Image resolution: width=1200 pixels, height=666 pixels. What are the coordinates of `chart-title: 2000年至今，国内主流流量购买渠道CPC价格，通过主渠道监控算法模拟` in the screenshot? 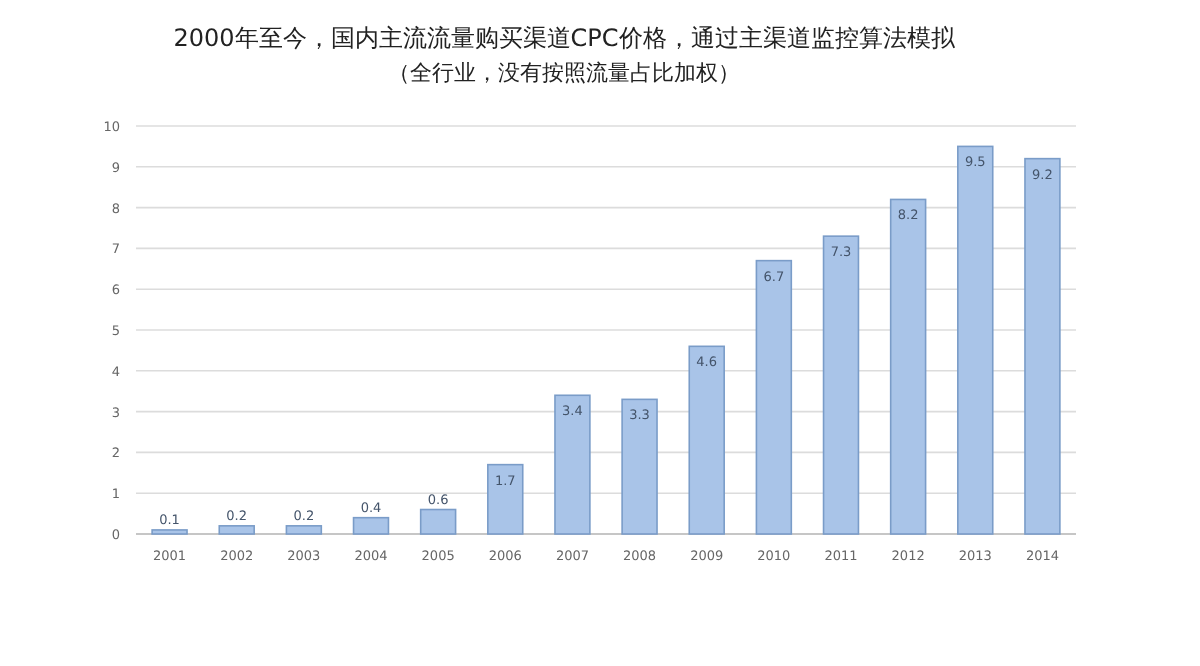 It's located at (565, 38).